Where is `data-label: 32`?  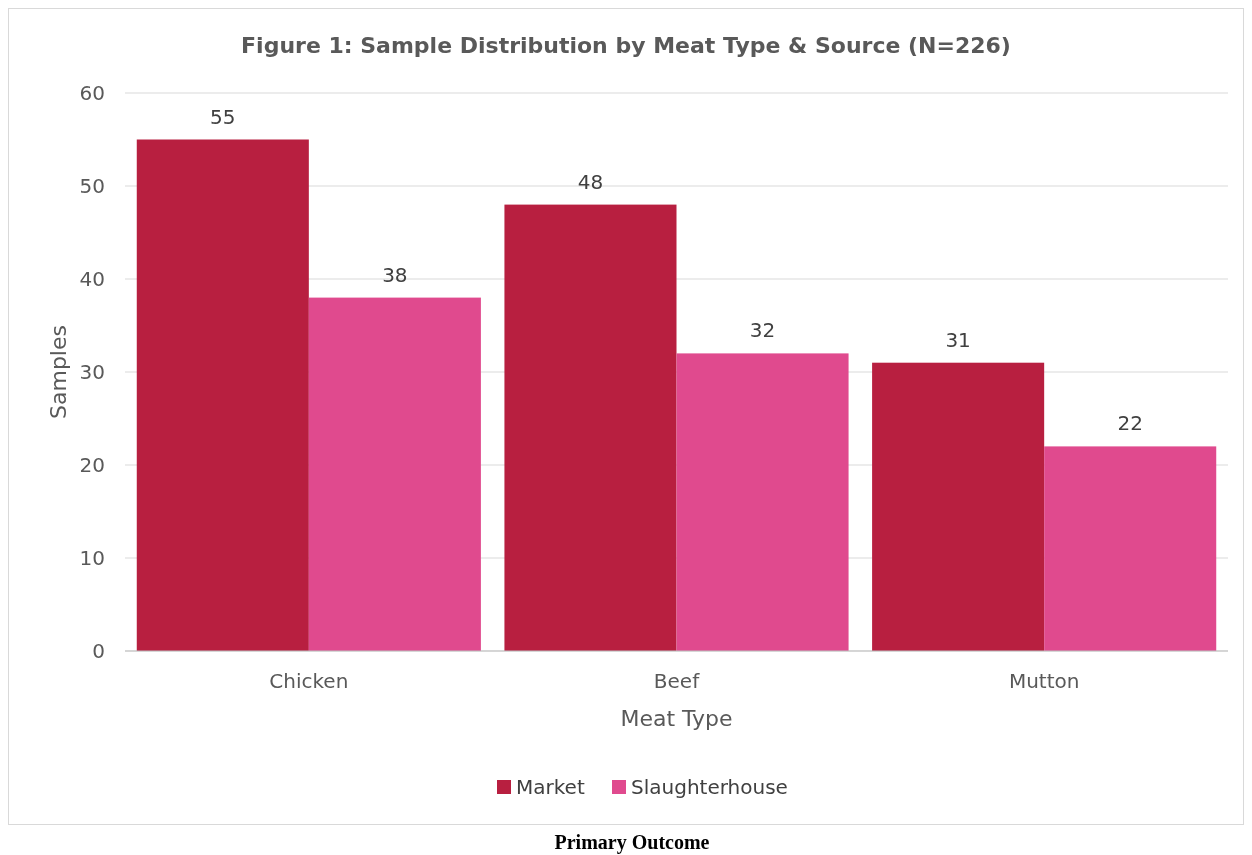
data-label: 32 is located at coordinates (762, 330).